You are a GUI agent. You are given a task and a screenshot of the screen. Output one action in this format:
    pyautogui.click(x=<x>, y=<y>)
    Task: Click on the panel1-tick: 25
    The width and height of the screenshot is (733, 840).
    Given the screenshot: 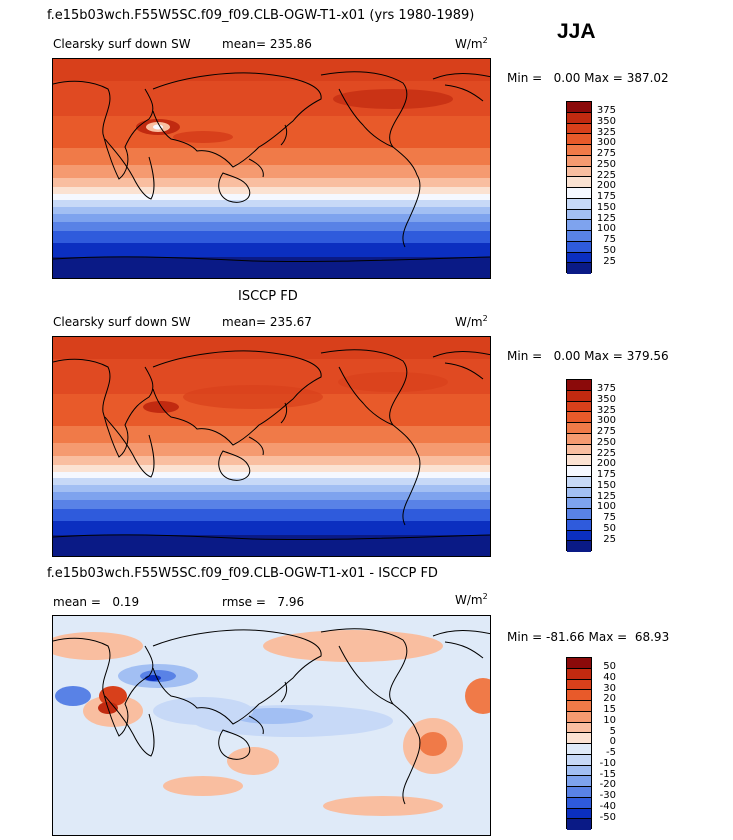 What is the action you would take?
    pyautogui.click(x=609, y=261)
    